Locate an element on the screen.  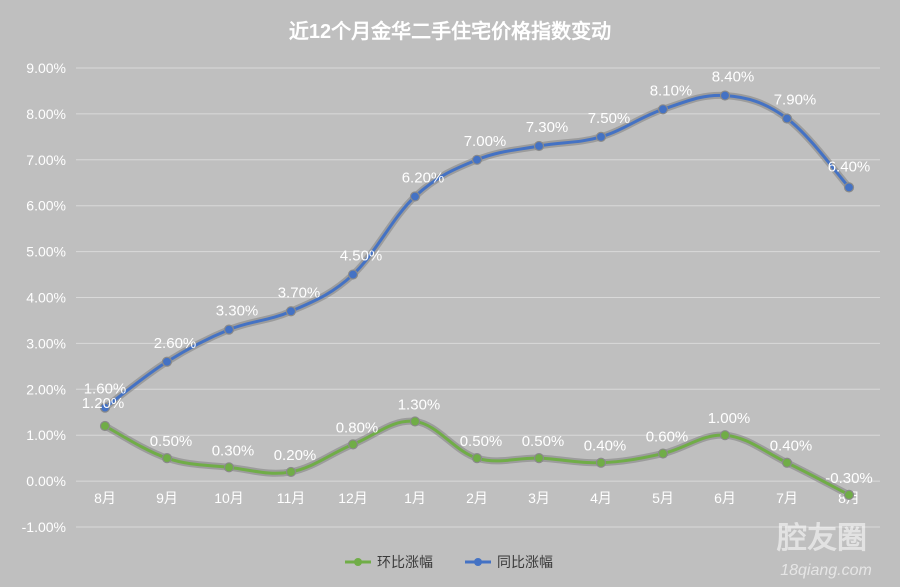
x-tick-label: 12月 is located at coordinates (353, 498).